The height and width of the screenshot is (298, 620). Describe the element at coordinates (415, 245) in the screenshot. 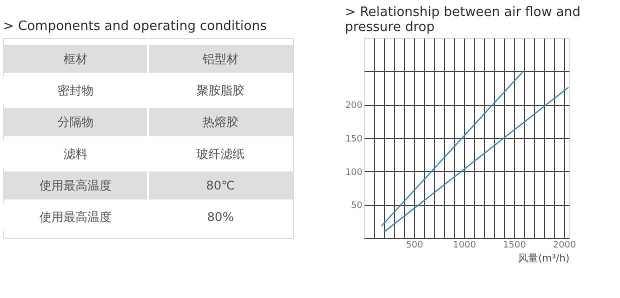

I see `x-tick-label: 500` at that location.